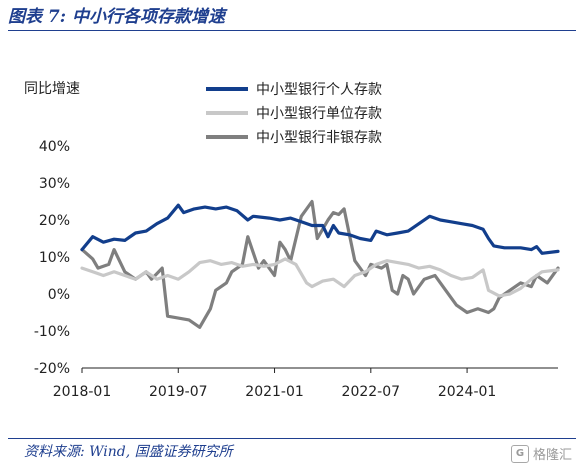  I want to click on y-tick-label: 20%, so click(54, 221).